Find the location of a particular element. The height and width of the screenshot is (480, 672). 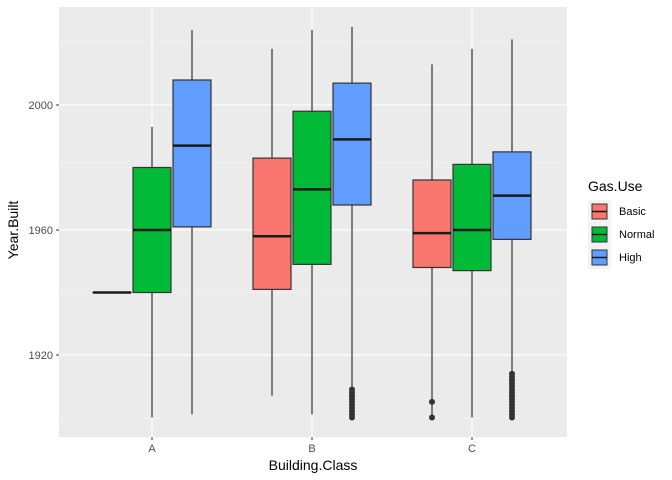

x-tick-label: A is located at coordinates (152, 449).